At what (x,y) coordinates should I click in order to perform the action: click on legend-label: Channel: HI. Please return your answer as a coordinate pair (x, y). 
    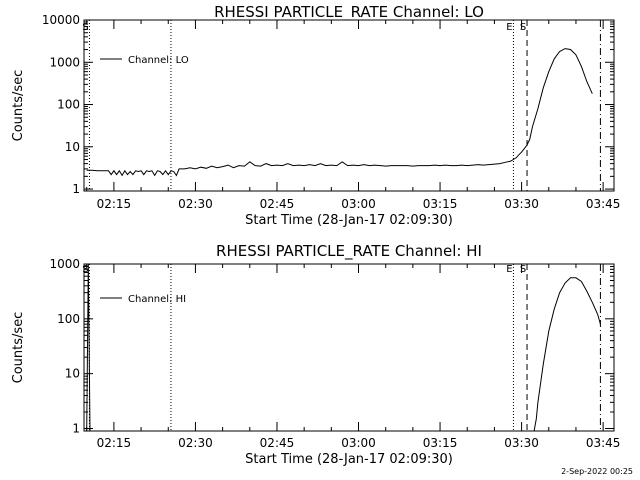
    Looking at the image, I should click on (157, 299).